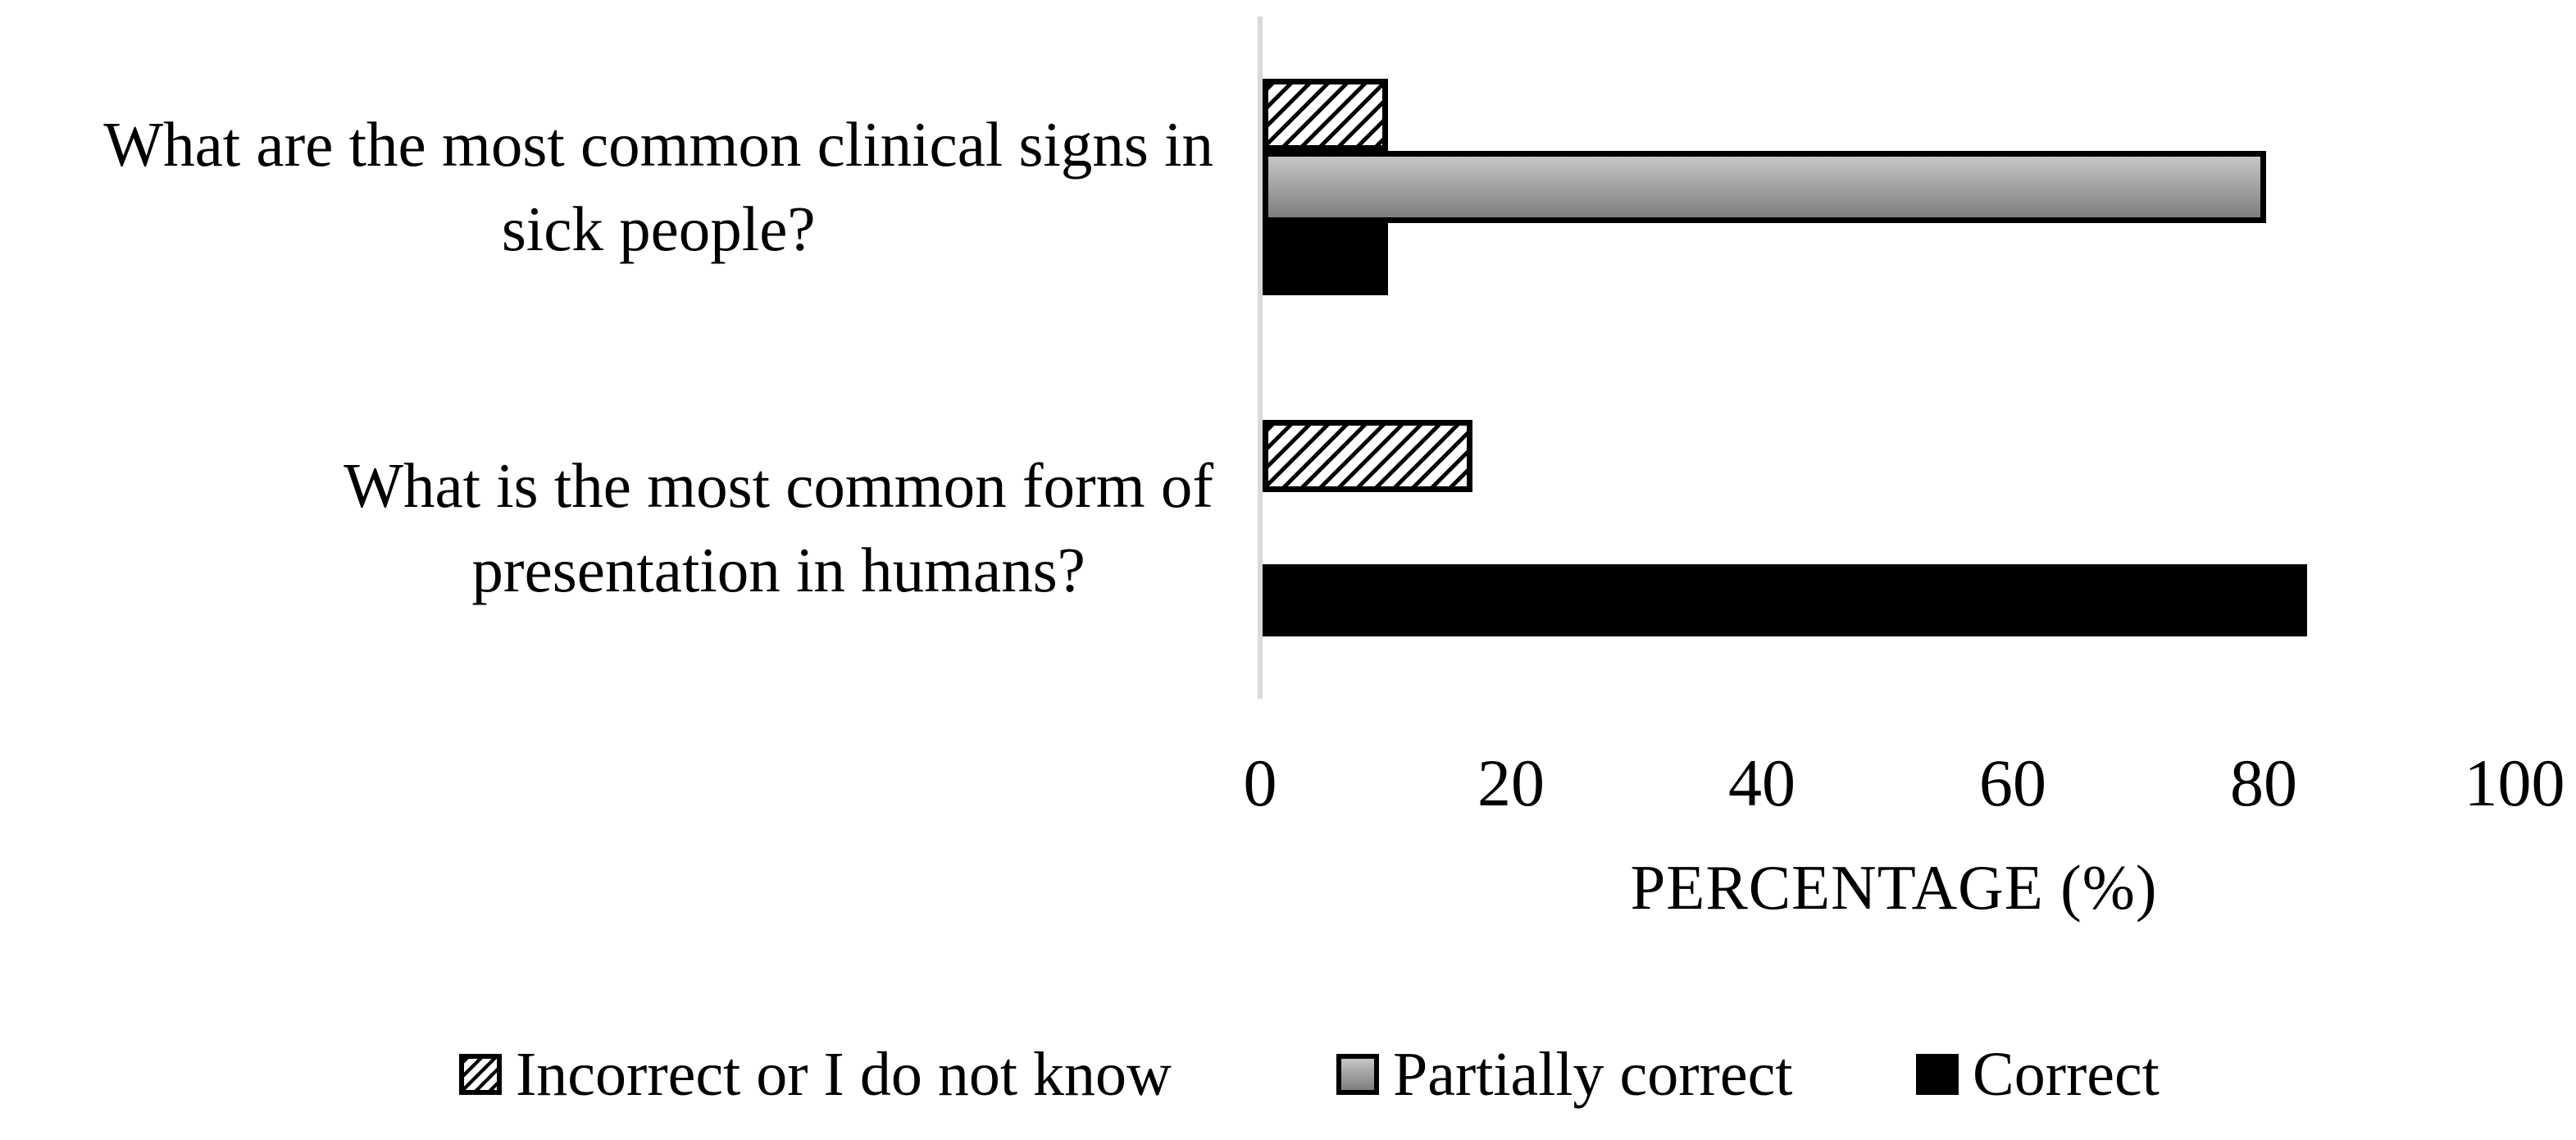 Image resolution: width=2576 pixels, height=1140 pixels. Describe the element at coordinates (2012, 783) in the screenshot. I see `x-tick-label: 60` at that location.